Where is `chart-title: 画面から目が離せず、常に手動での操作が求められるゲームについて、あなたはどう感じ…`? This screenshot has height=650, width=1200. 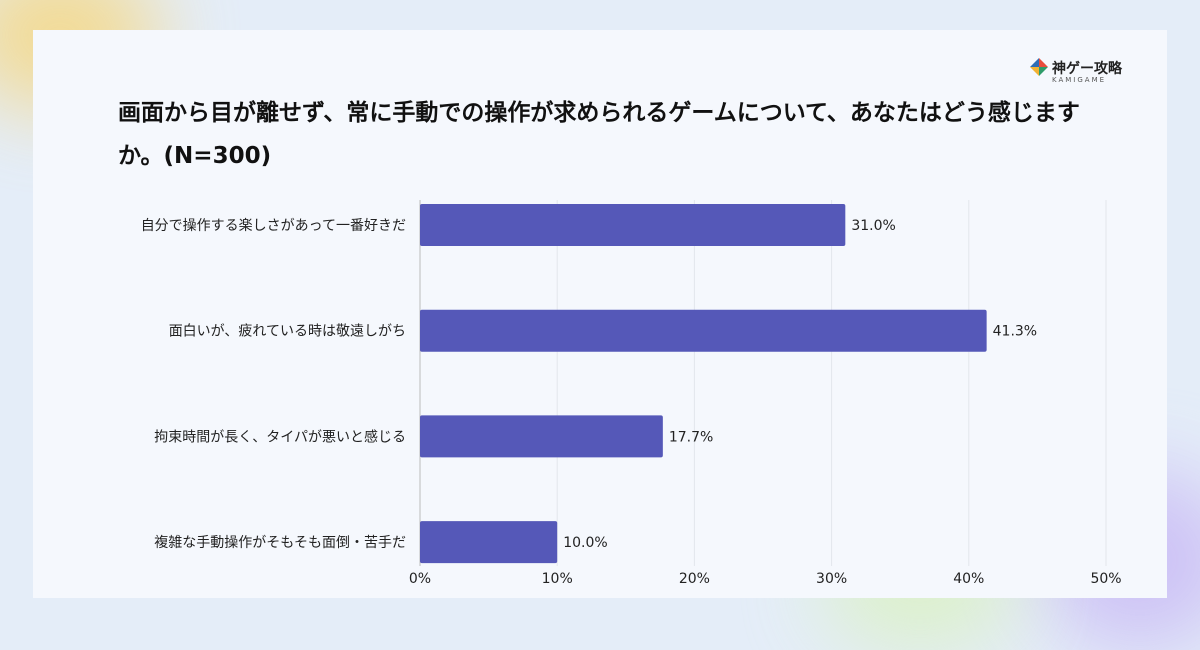 chart-title: 画面から目が離せず、常に手動での操作が求められるゲームについて、あなたはどう感じ… is located at coordinates (599, 134).